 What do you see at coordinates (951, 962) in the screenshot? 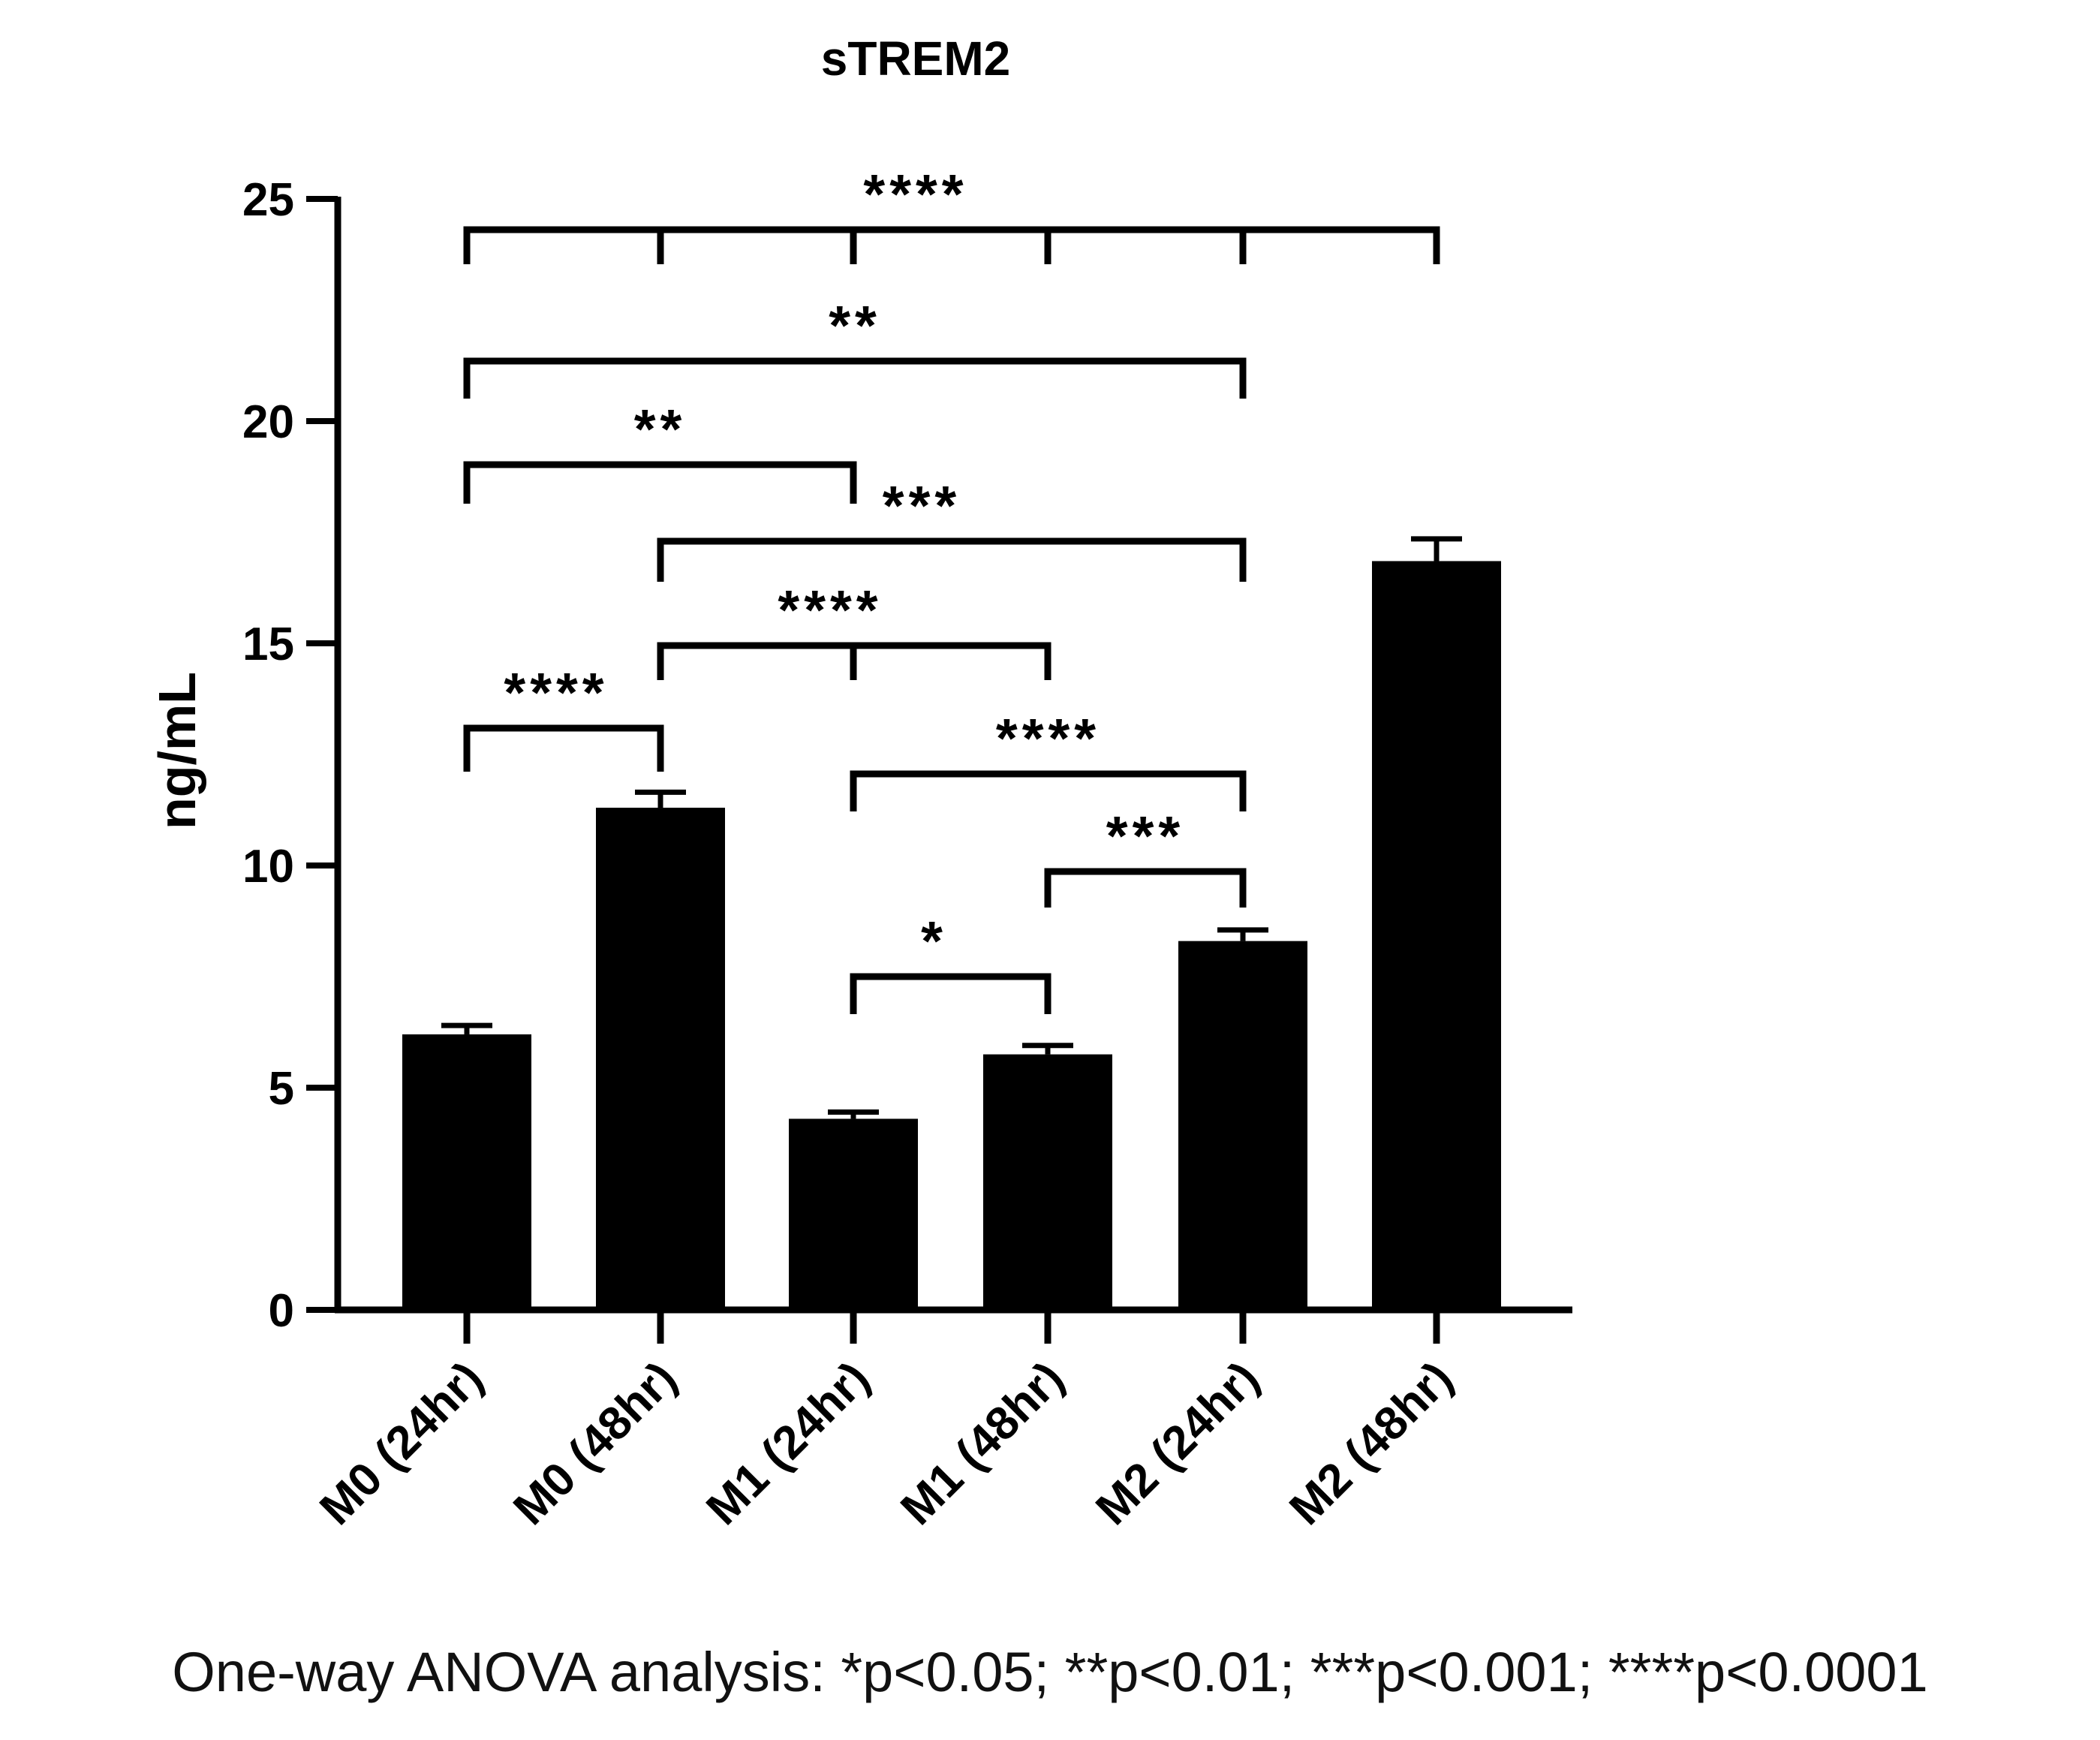
I see `significance-bracket: *` at bounding box center [951, 962].